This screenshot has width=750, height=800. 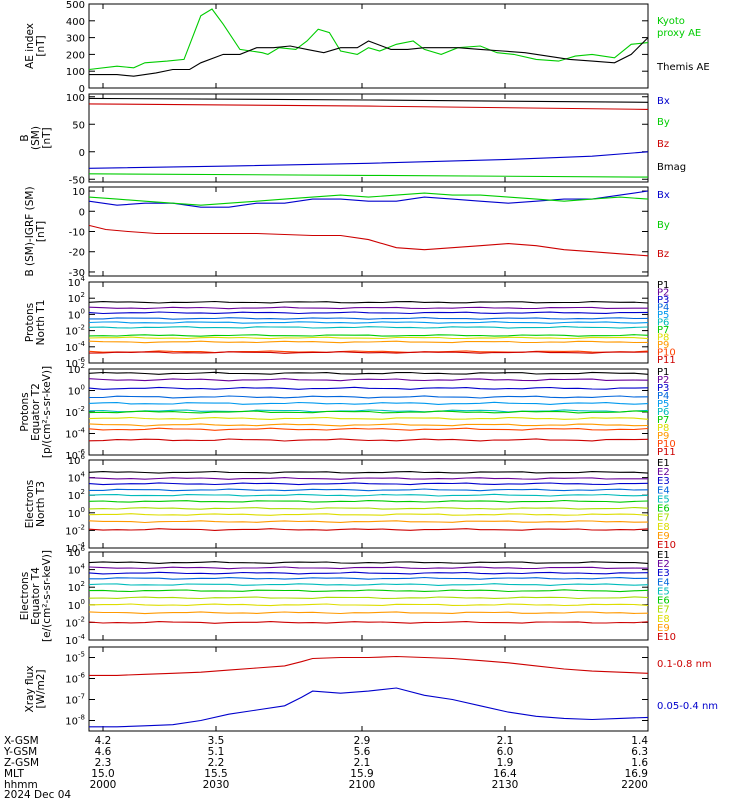 What do you see at coordinates (368, 327) in the screenshot?
I see `series-line-p6` at bounding box center [368, 327].